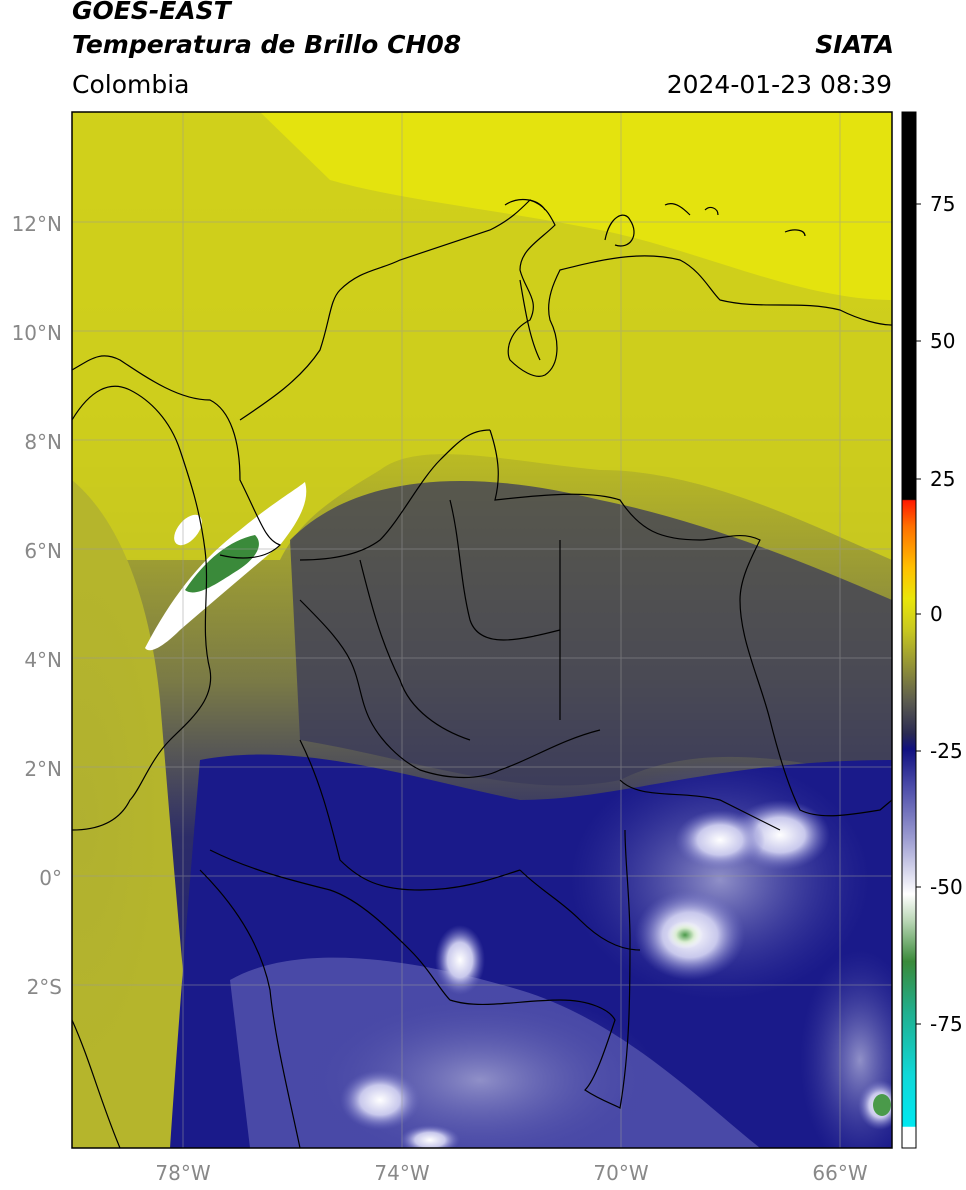 The width and height of the screenshot is (966, 1190). What do you see at coordinates (932, 630) in the screenshot?
I see `colorbar: 75 50 25 0 -25 -50 -75` at bounding box center [932, 630].